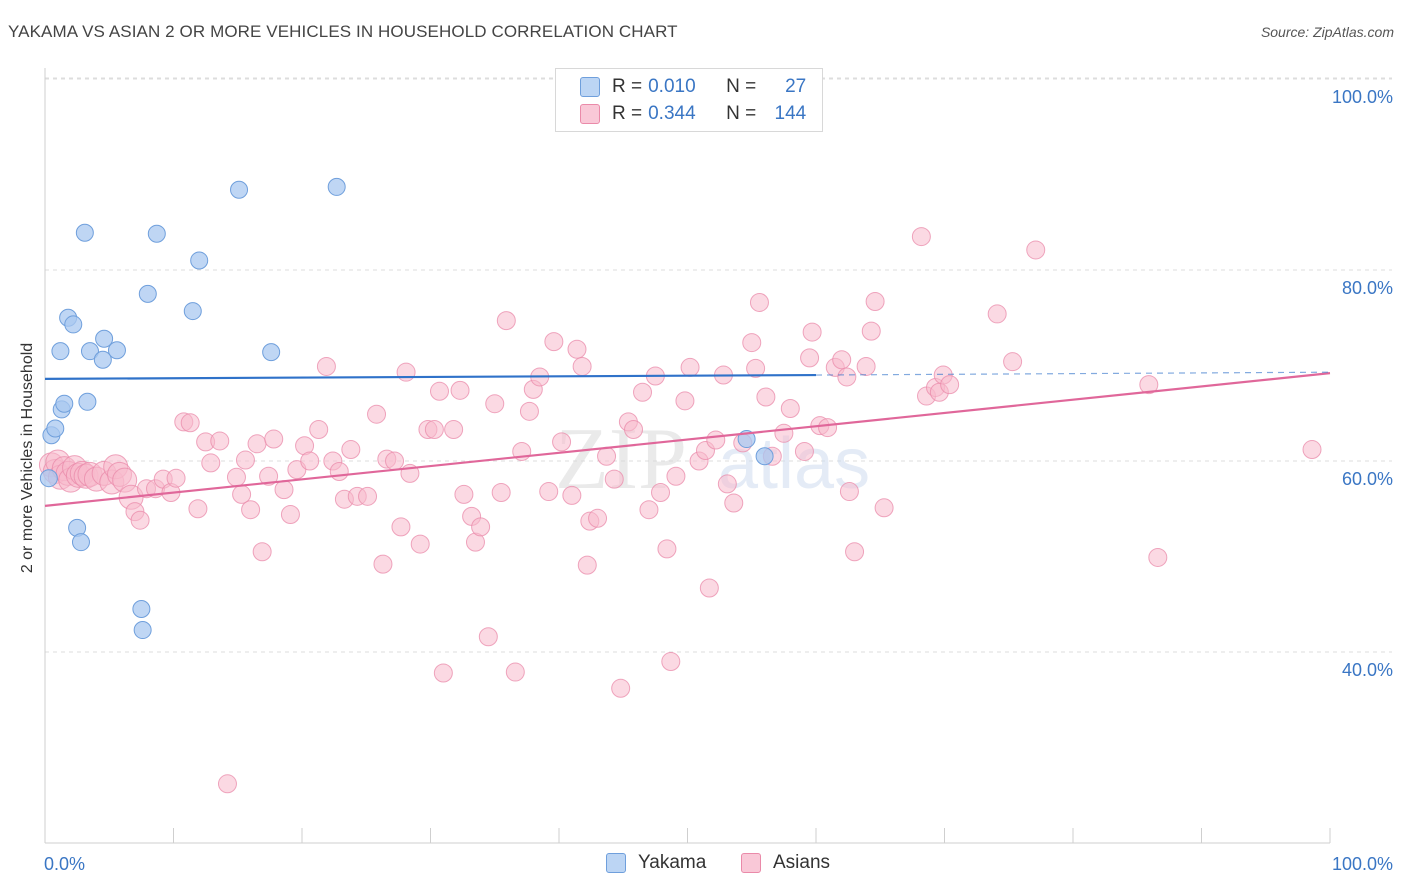  Describe the element at coordinates (1367, 670) in the screenshot. I see `y-tick-label: 40.0%` at that location.